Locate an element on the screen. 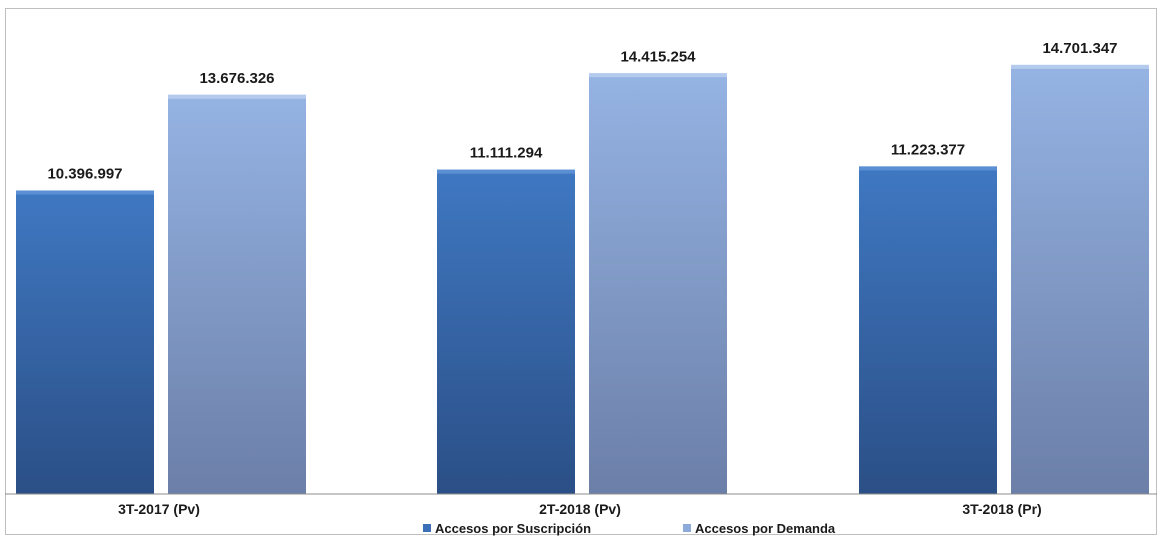  value-label-suscripcion-3: 11.223.377 is located at coordinates (928, 149).